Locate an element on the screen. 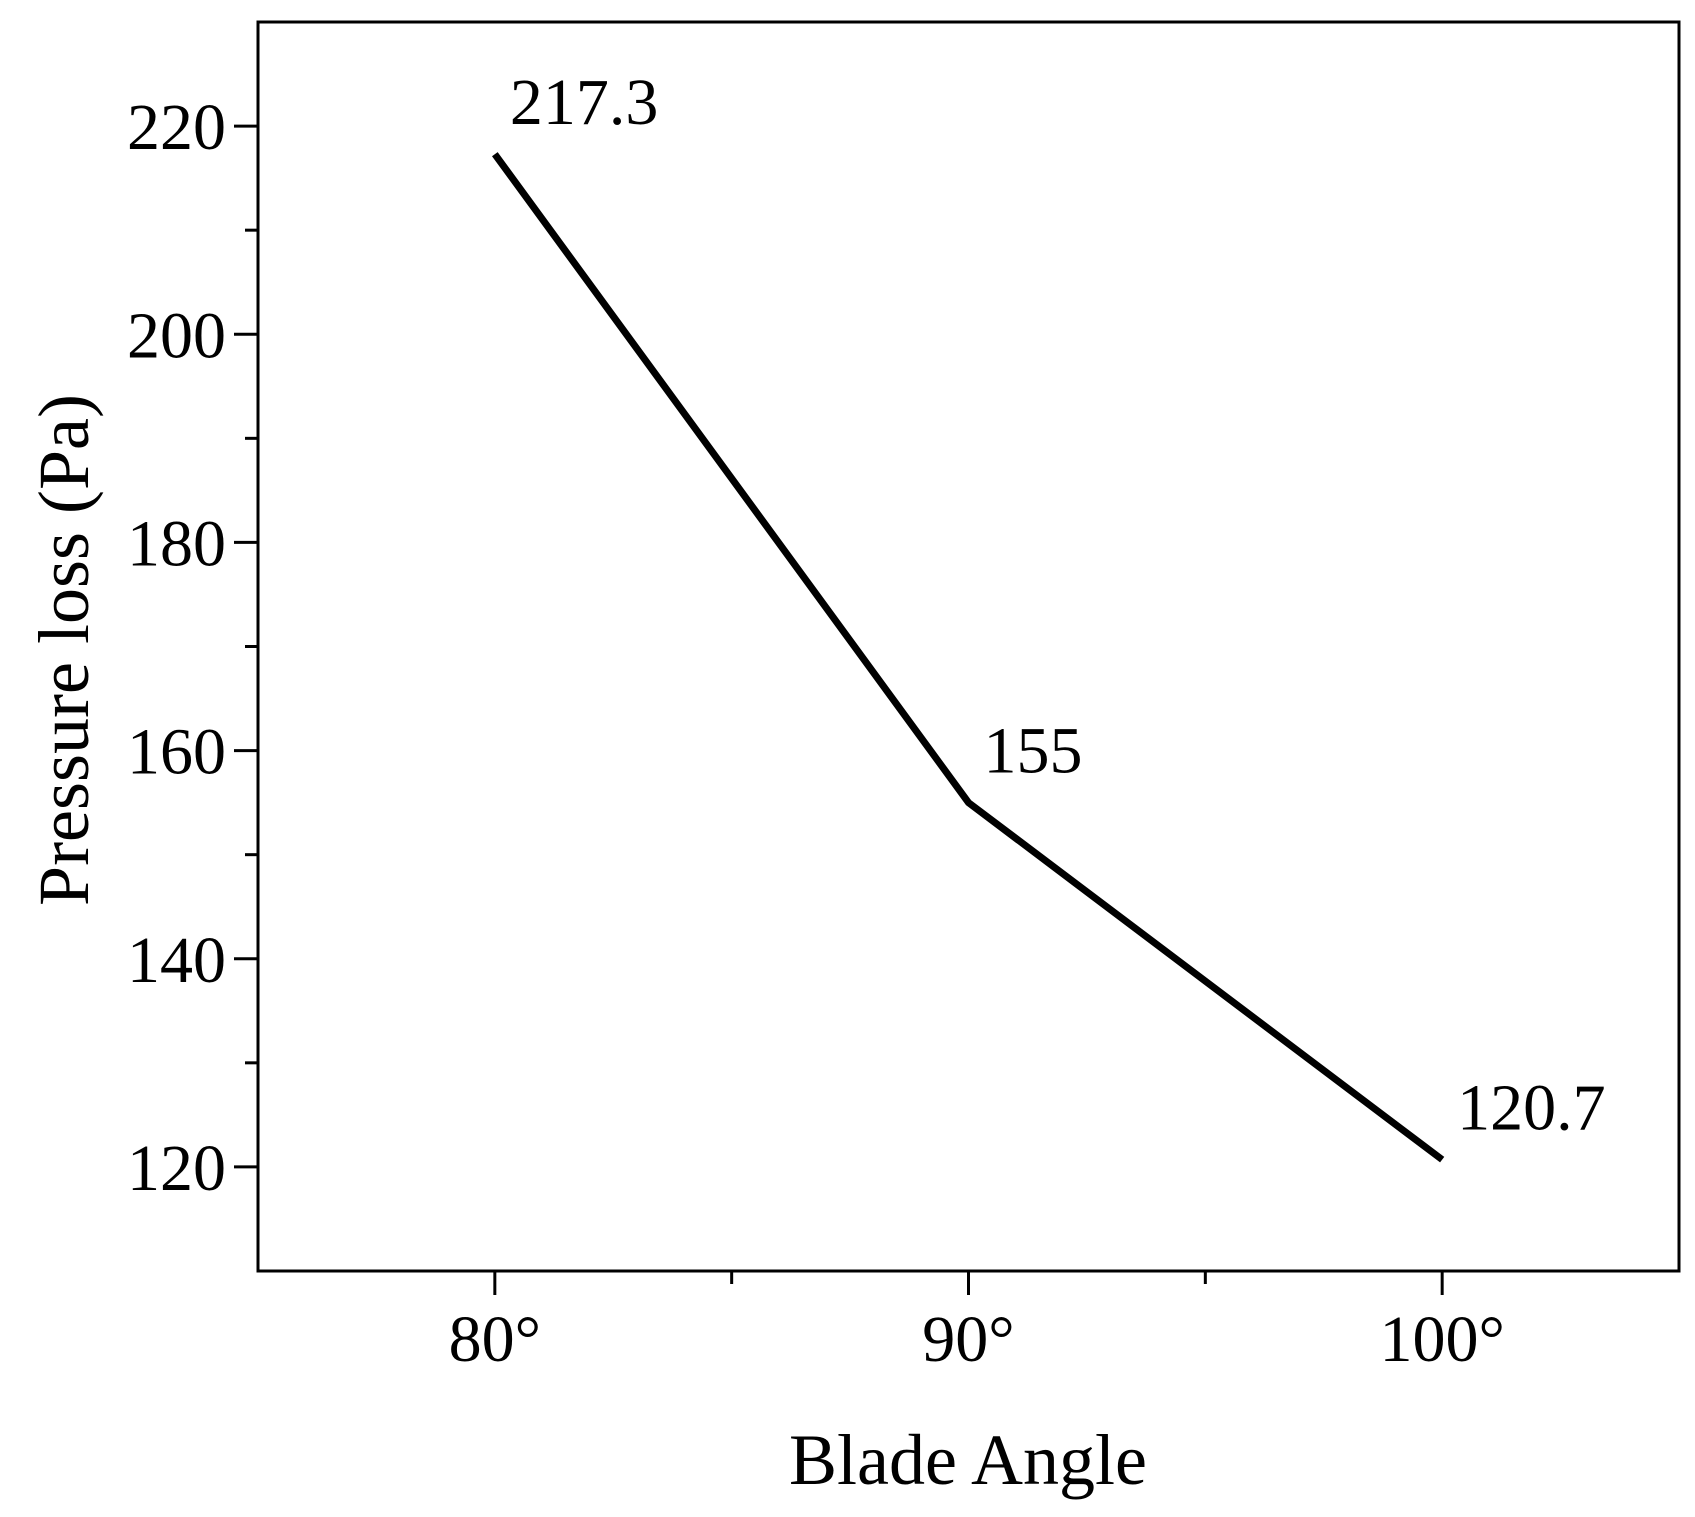 This screenshot has height=1517, width=1695. data-label: 120.7 is located at coordinates (1531, 1108).